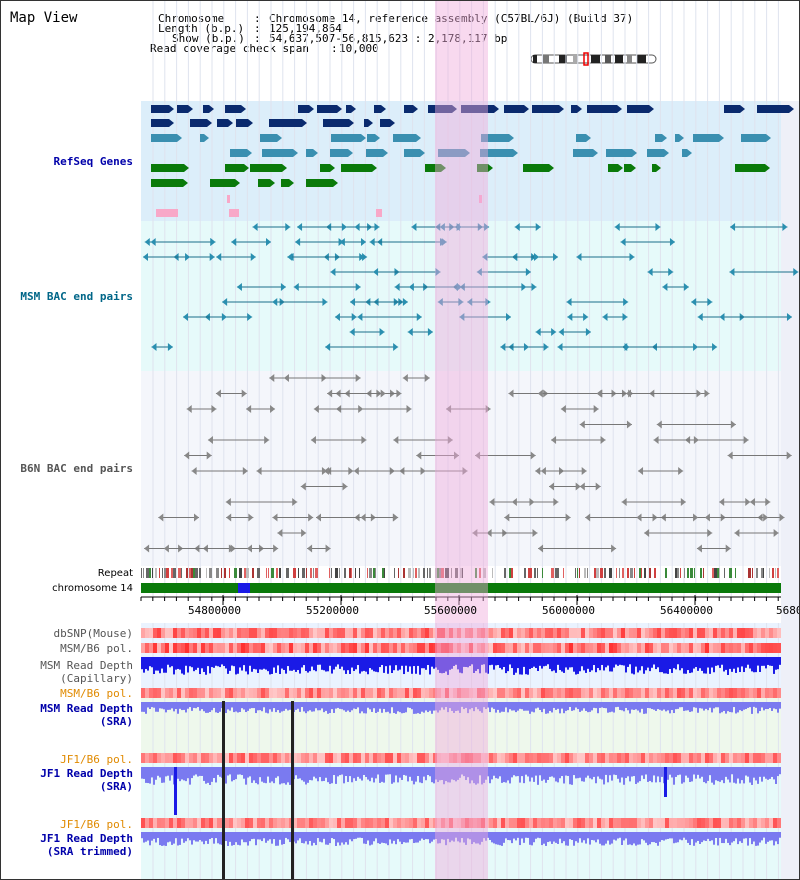  I want to click on axis-tick-label: 54800000, so click(214, 610).